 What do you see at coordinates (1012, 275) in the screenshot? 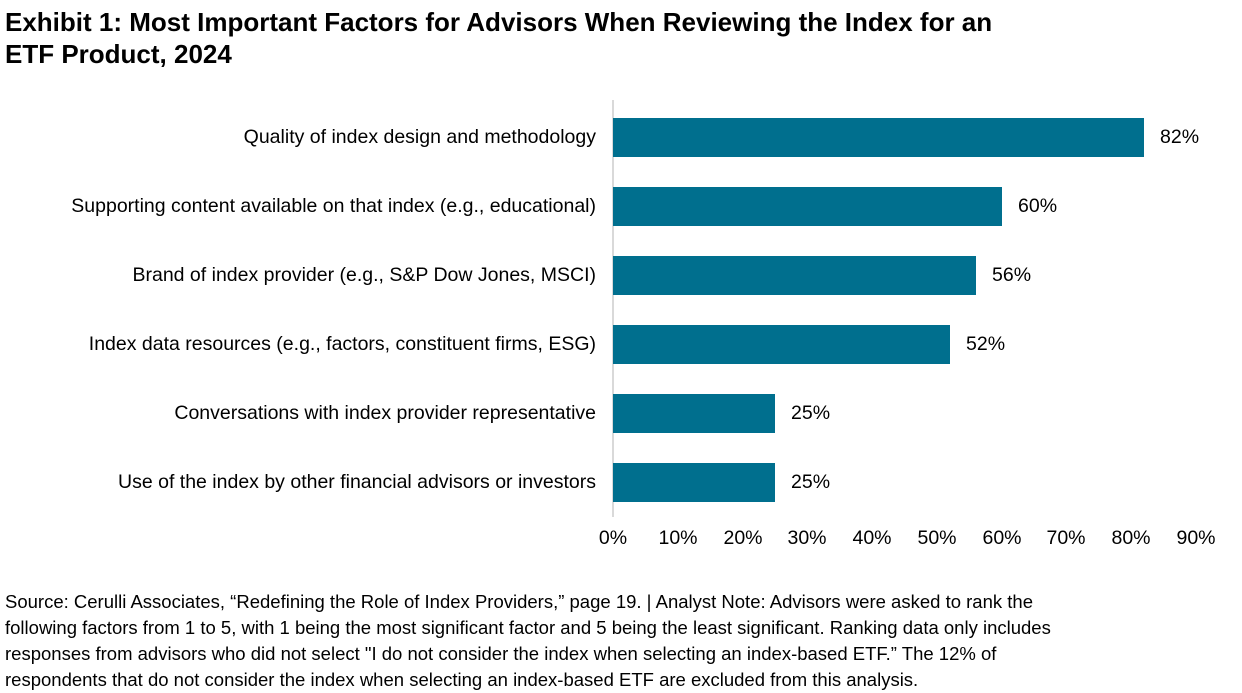
I see `value-label: 56%` at bounding box center [1012, 275].